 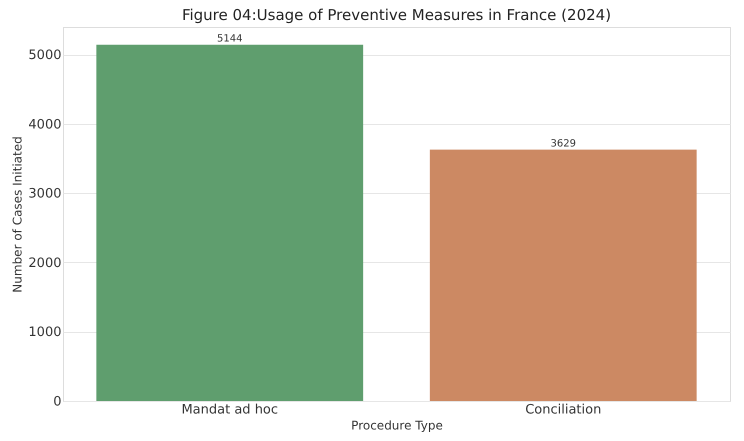 I want to click on x-tick-label: Conciliation, so click(x=563, y=410).